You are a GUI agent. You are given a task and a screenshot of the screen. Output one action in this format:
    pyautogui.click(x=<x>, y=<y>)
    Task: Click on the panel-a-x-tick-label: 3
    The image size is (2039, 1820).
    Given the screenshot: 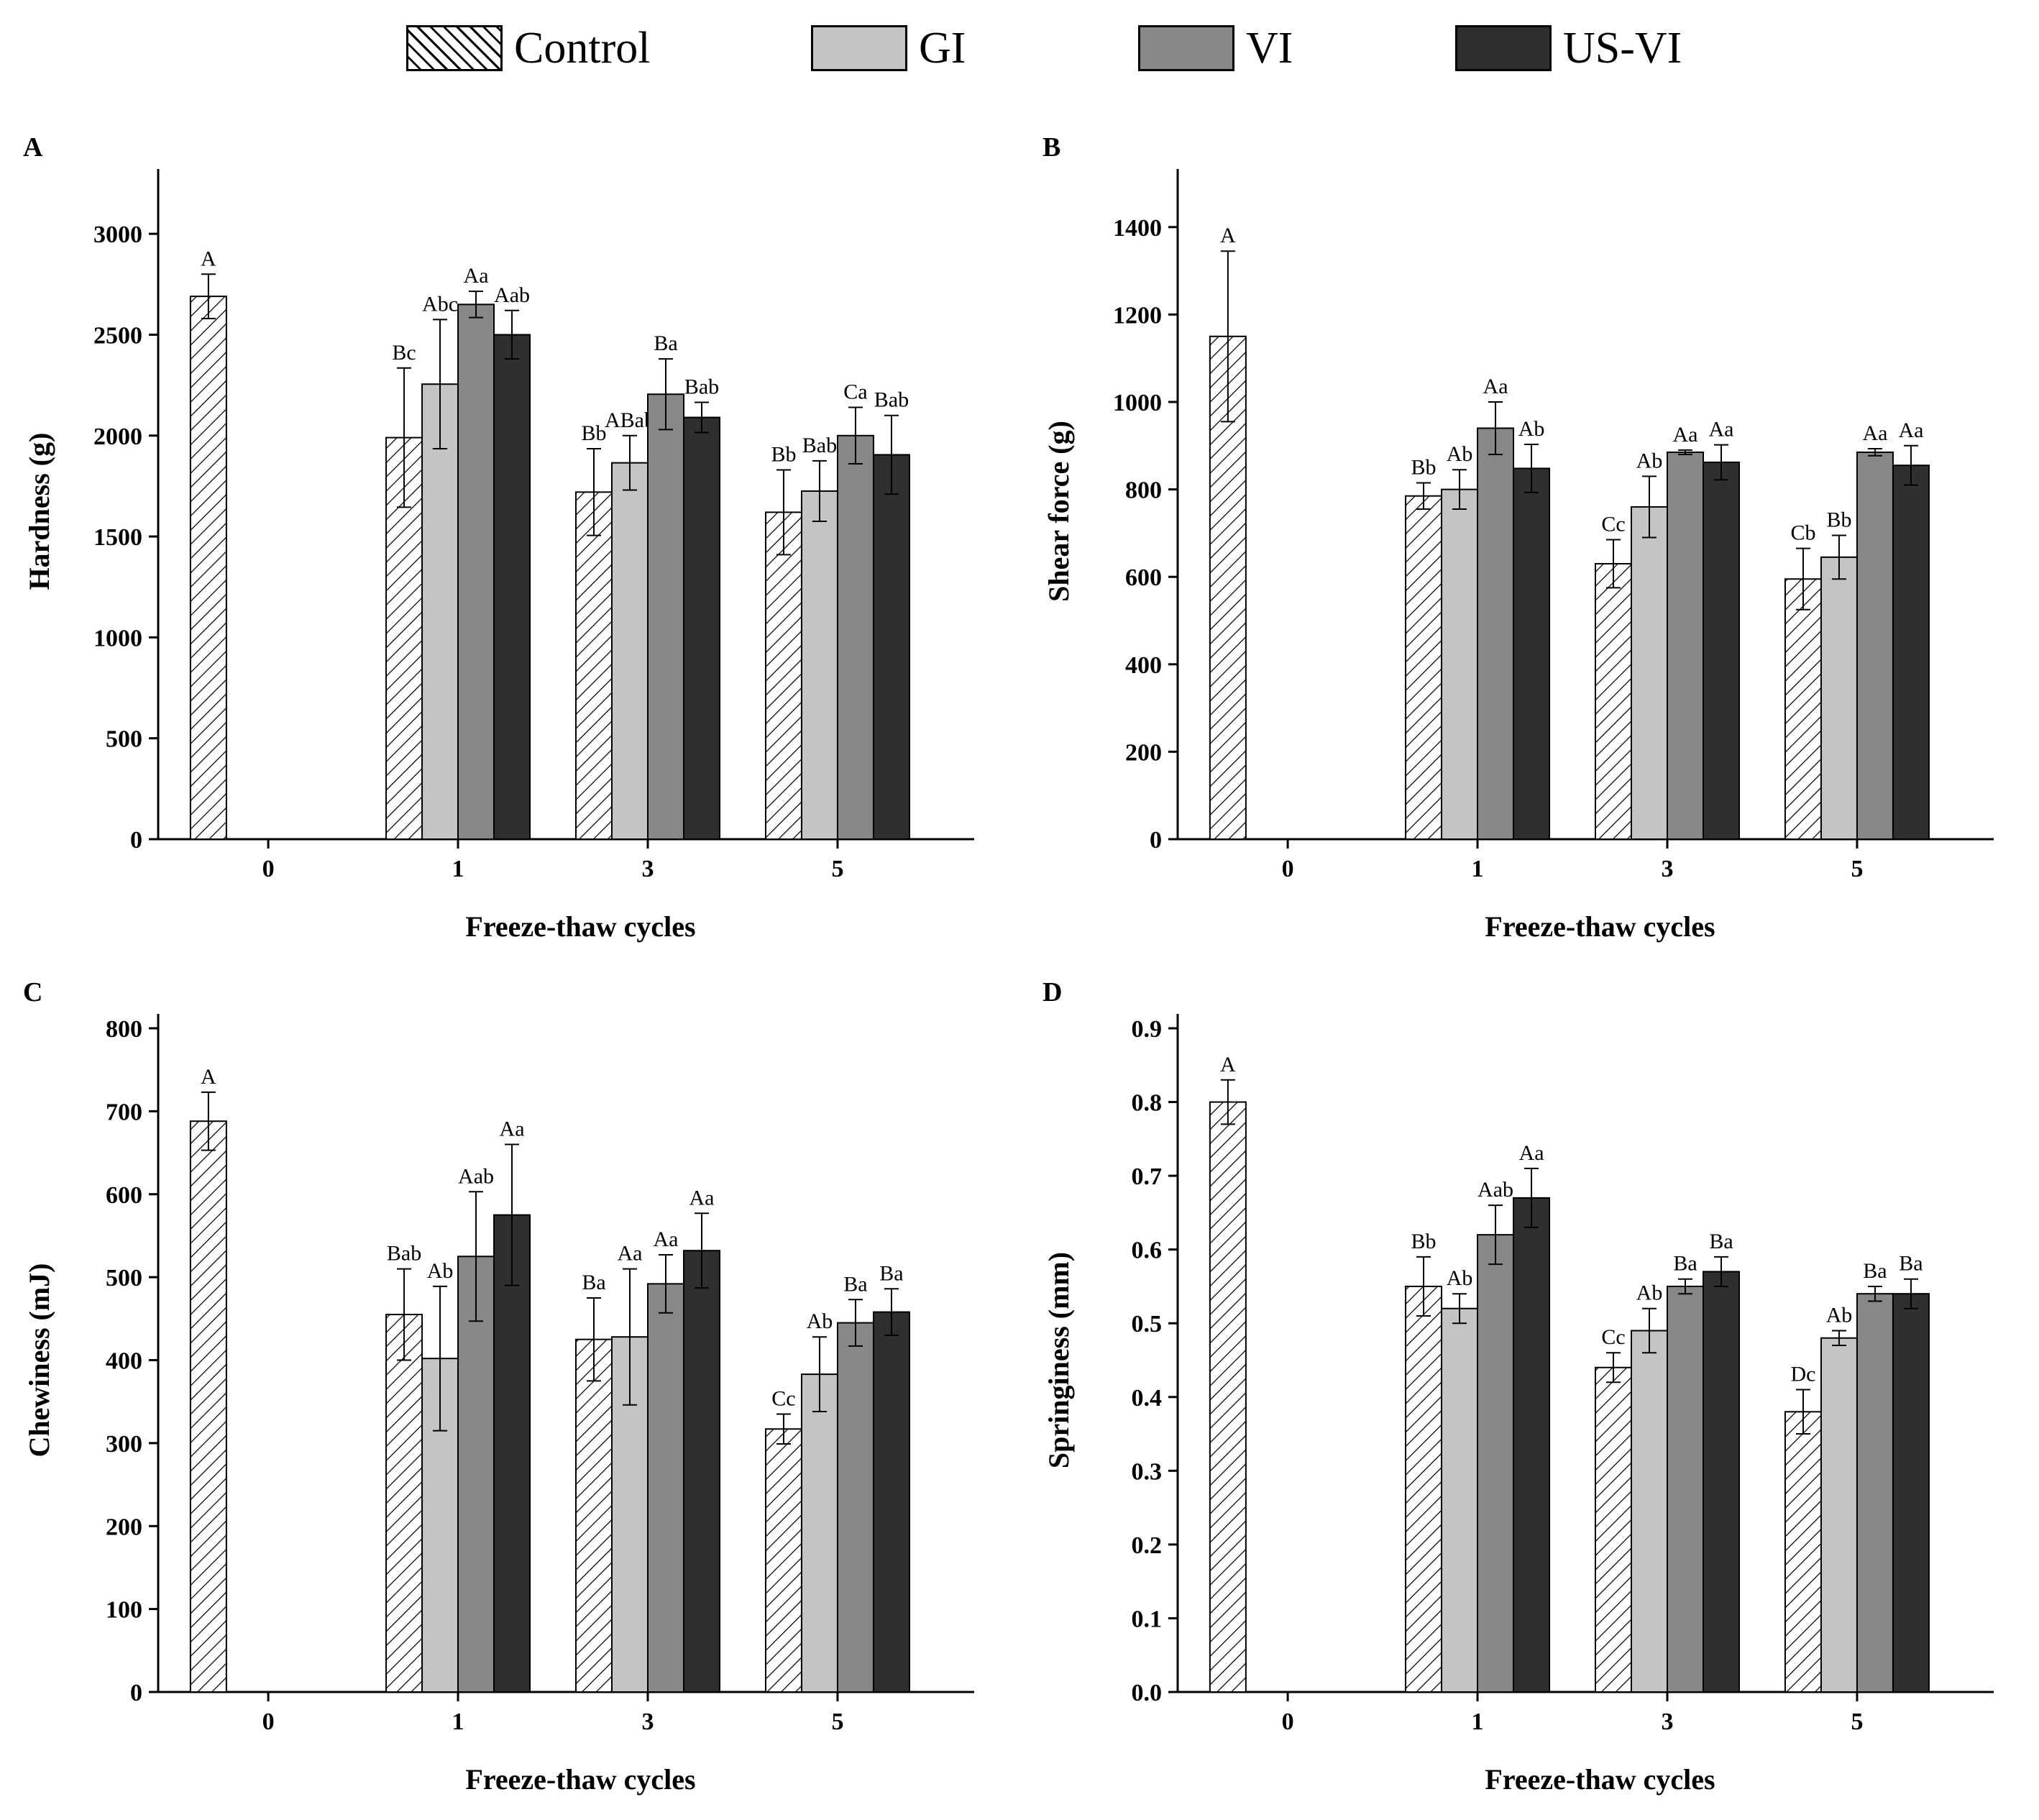 What is the action you would take?
    pyautogui.click(x=648, y=869)
    